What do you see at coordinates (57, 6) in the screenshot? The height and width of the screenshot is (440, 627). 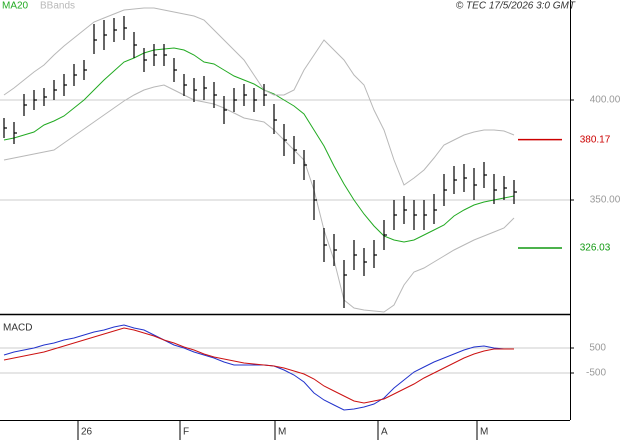 I see `legend-bbands: BBands` at bounding box center [57, 6].